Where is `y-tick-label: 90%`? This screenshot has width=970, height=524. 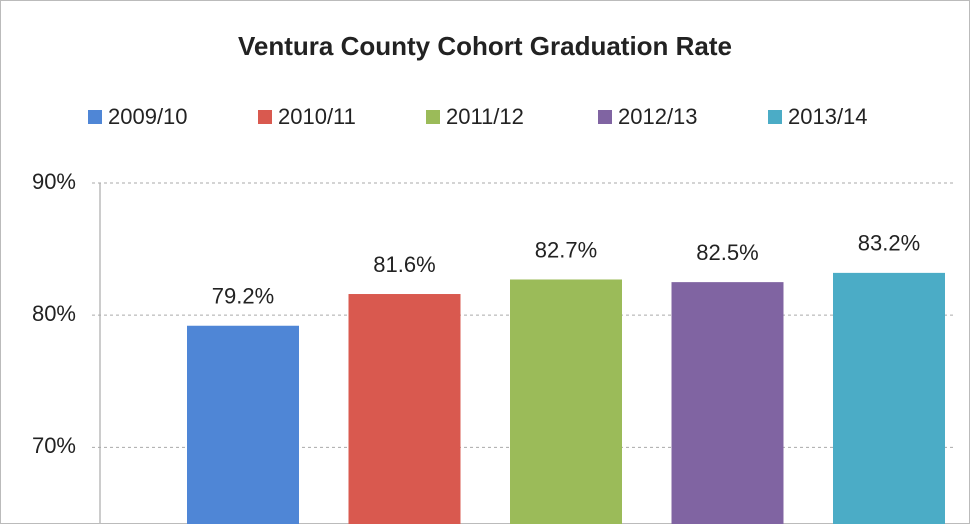 y-tick-label: 90% is located at coordinates (54, 181).